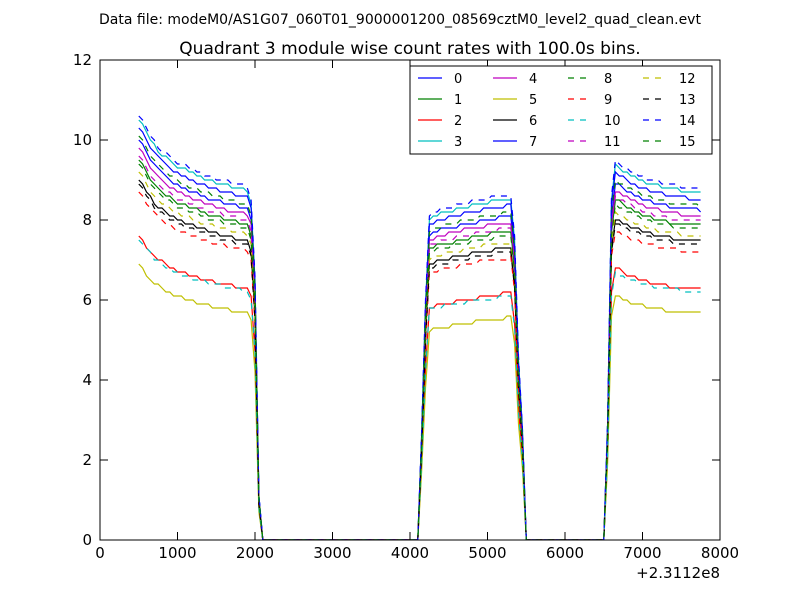 This screenshot has width=800, height=600. Describe the element at coordinates (608, 100) in the screenshot. I see `legend-label-9: 9` at that location.